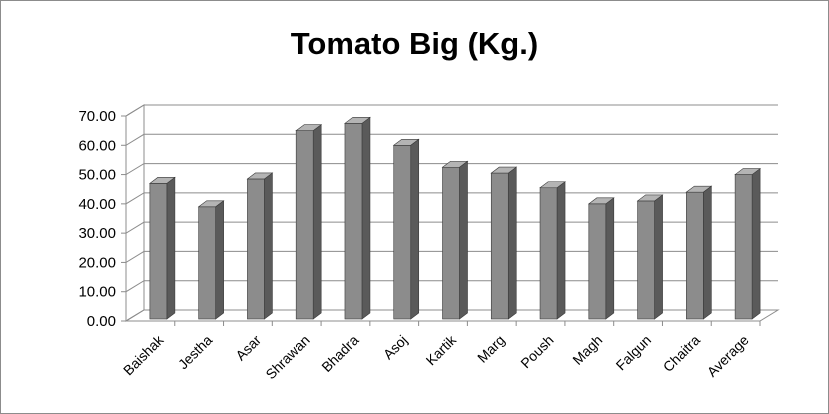 This screenshot has height=414, width=829. Describe the element at coordinates (728, 356) in the screenshot. I see `x-tick-label: Average` at that location.